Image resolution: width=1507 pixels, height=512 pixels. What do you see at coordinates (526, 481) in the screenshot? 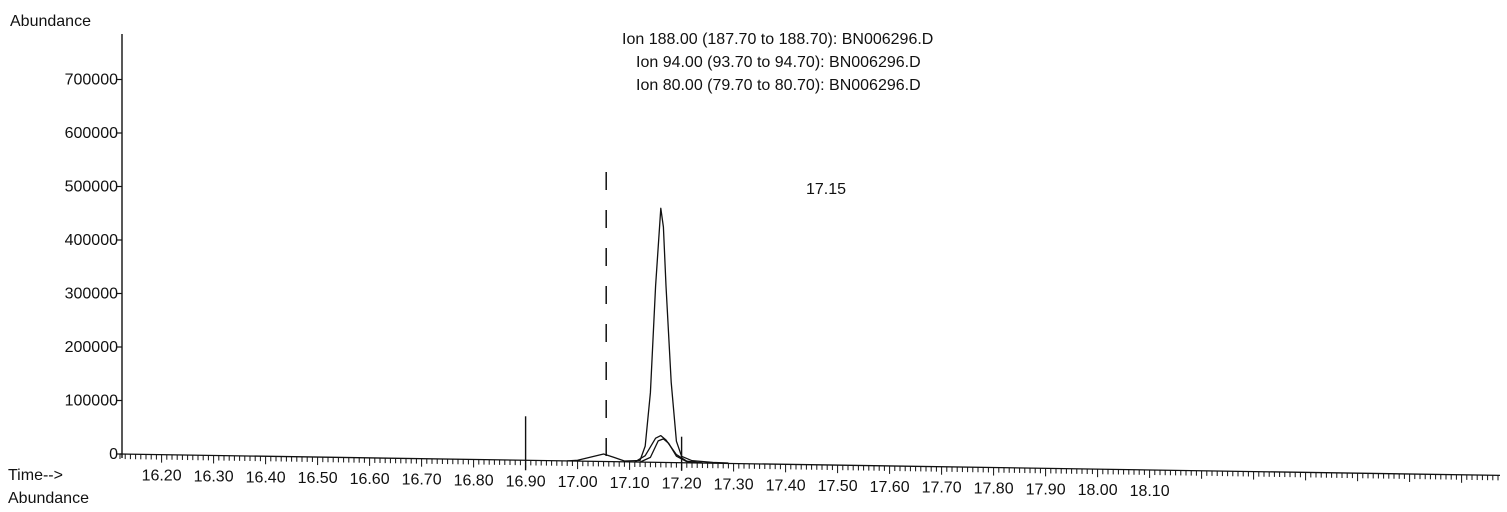
I see `x-tick-label: 16.90` at bounding box center [526, 481].